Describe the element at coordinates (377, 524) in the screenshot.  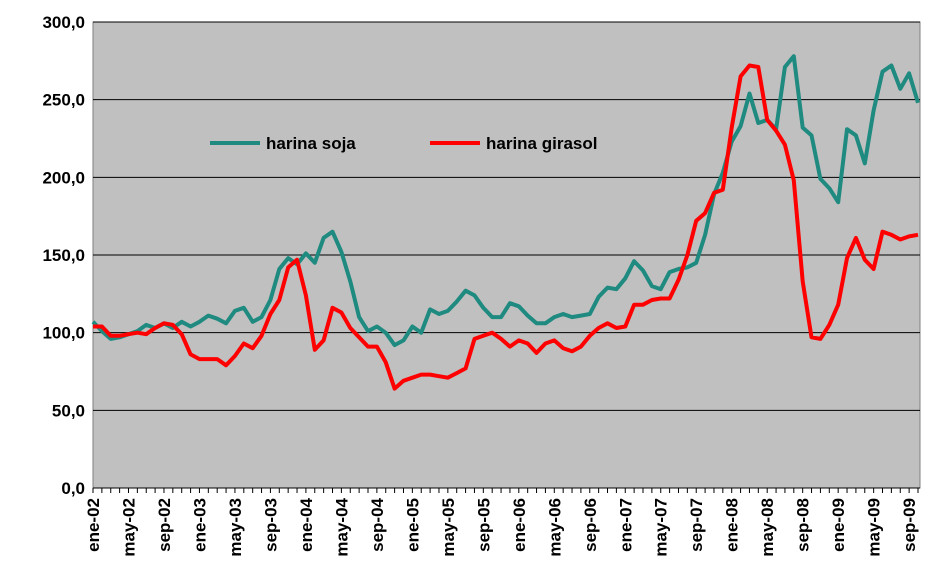
I see `x-tick-label: sep-04` at that location.